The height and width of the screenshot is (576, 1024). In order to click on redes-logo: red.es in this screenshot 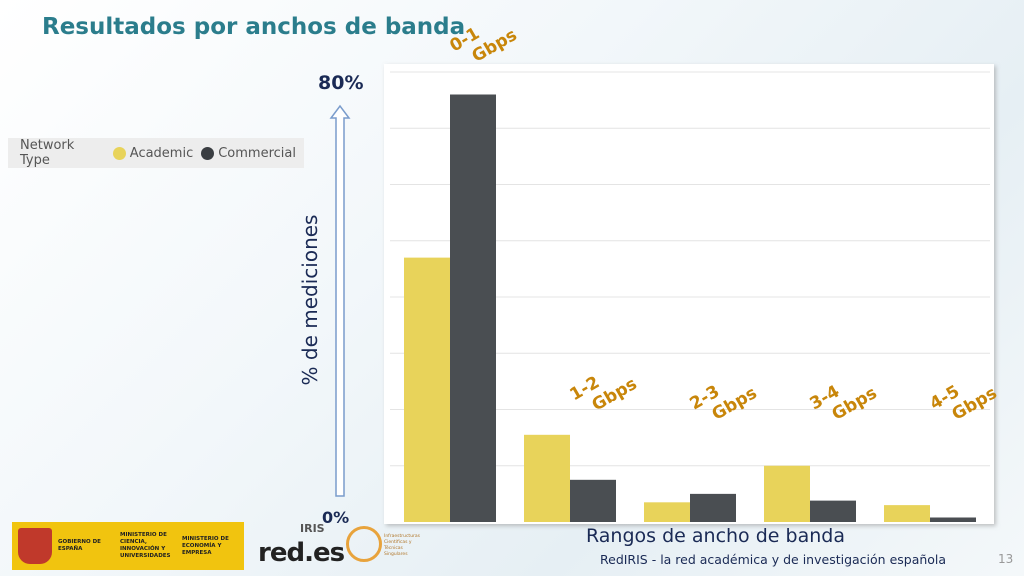, I will do `click(300, 545)`.